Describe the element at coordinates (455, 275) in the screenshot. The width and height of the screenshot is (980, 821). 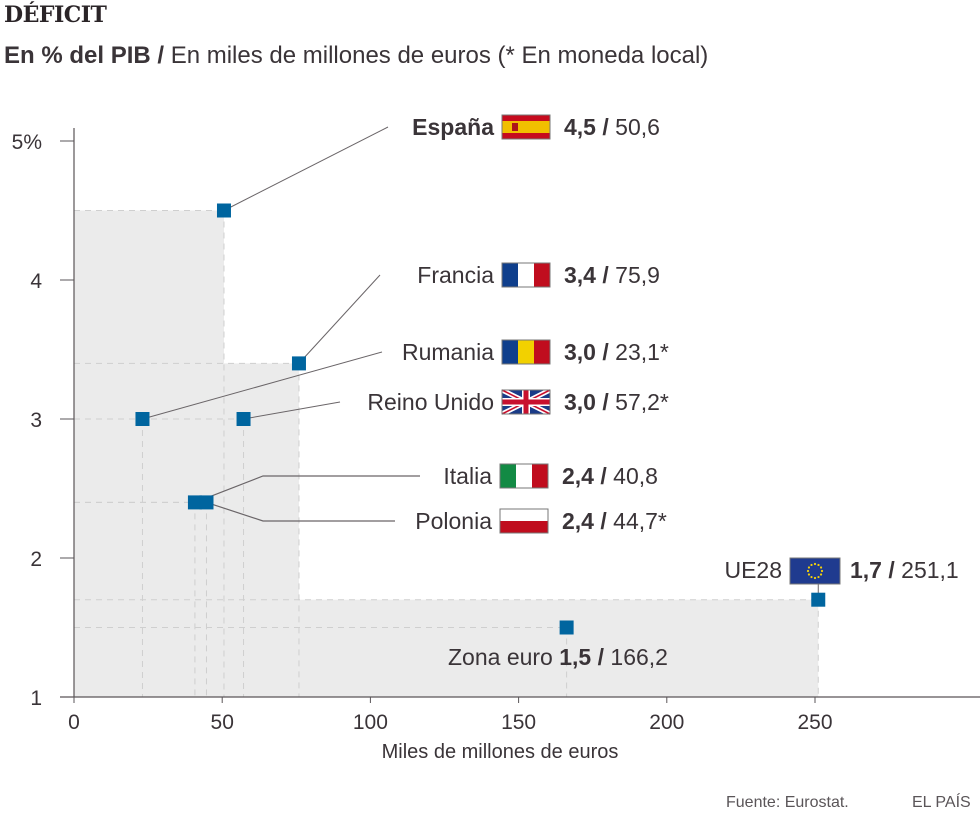
I see `country-name: Francia` at that location.